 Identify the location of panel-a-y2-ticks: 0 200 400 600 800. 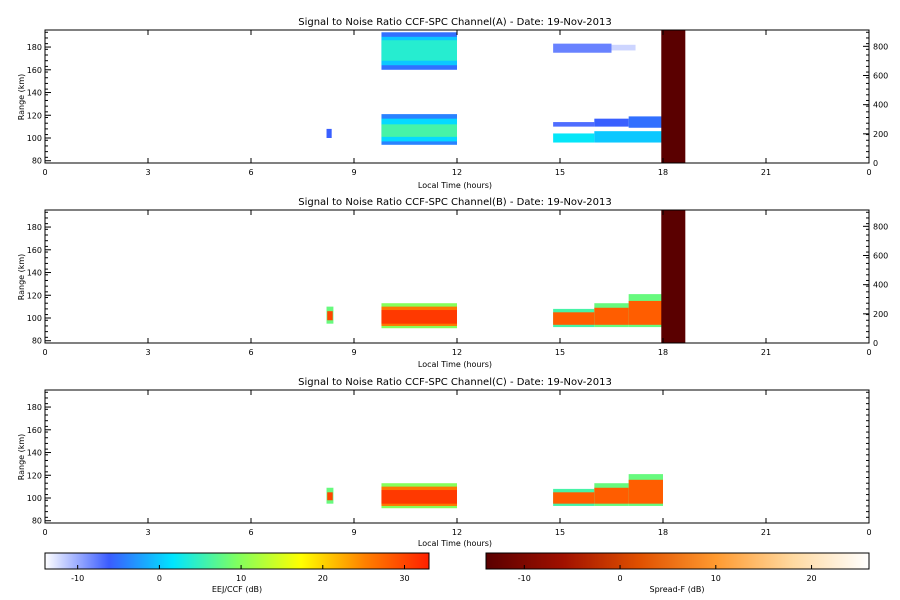
(875, 105).